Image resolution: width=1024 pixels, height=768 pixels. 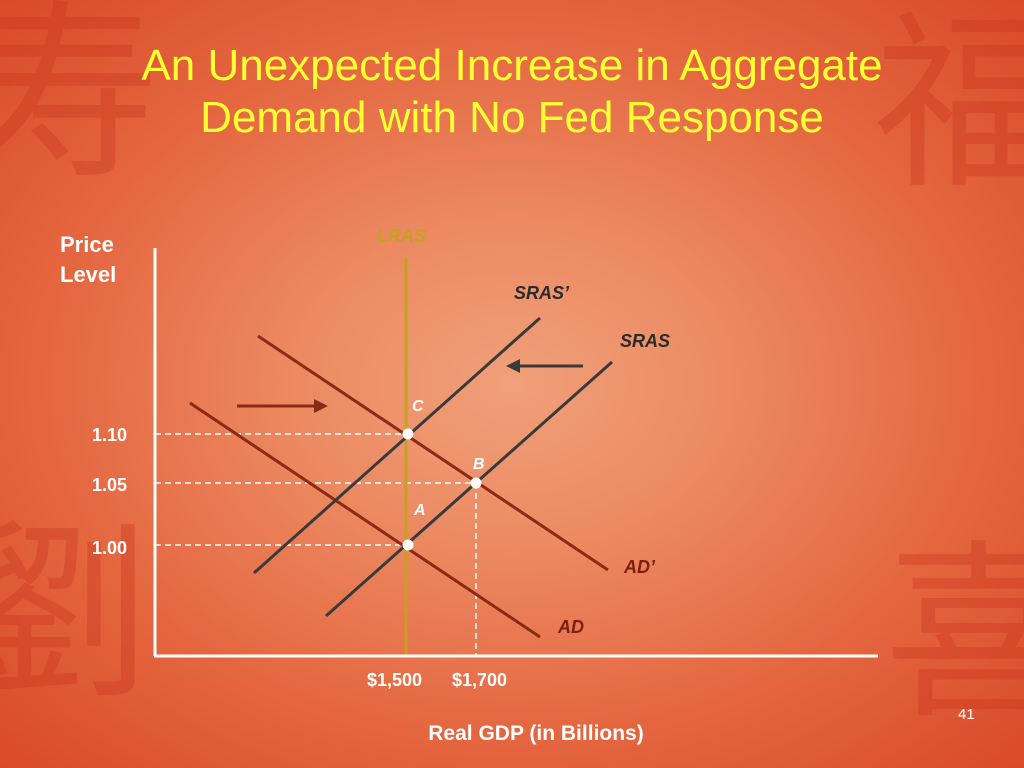 What do you see at coordinates (80, 102) in the screenshot?
I see `decorative-glyph-top-left: 寿` at bounding box center [80, 102].